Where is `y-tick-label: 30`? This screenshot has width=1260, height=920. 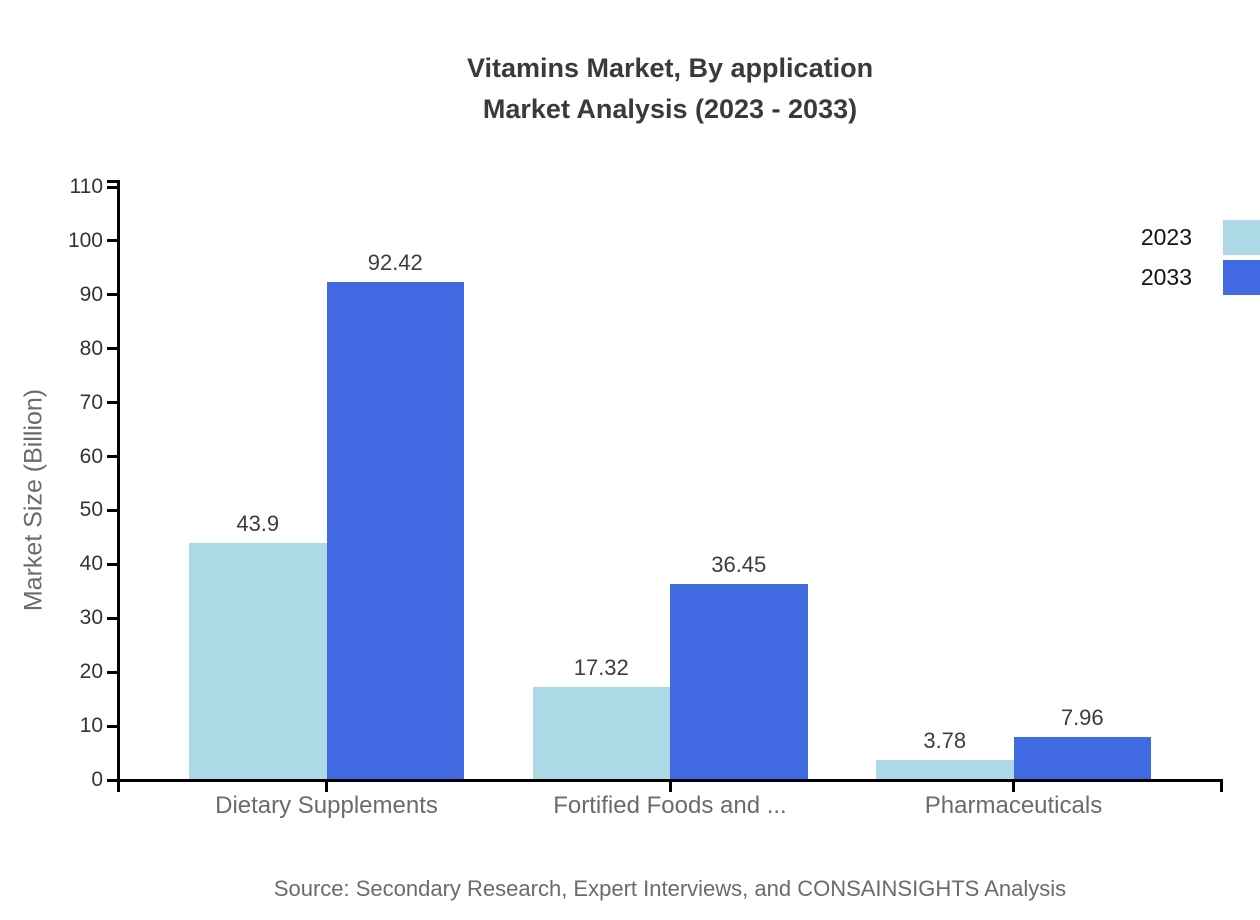 y-tick-label: 30 is located at coordinates (91, 618).